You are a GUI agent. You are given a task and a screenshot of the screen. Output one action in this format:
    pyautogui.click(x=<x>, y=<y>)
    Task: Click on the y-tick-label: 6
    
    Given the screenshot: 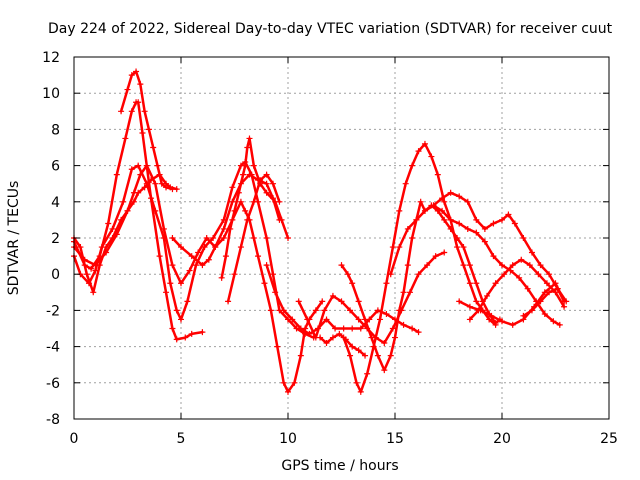 What is the action you would take?
    pyautogui.click(x=55, y=167)
    